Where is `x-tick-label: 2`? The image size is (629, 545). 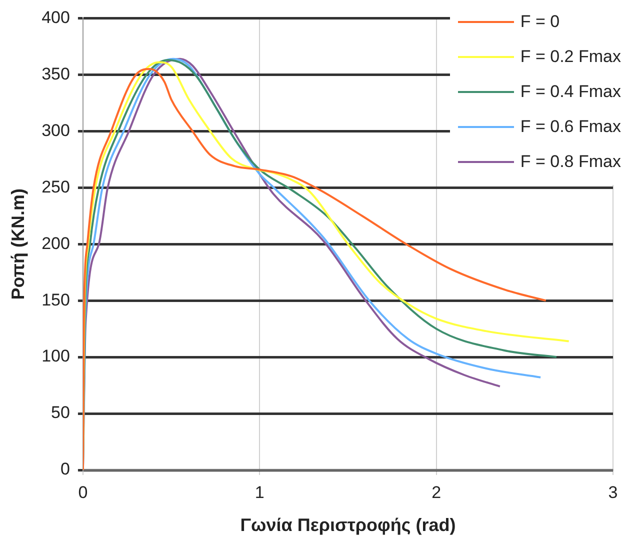 x-tick-label: 2 is located at coordinates (437, 492).